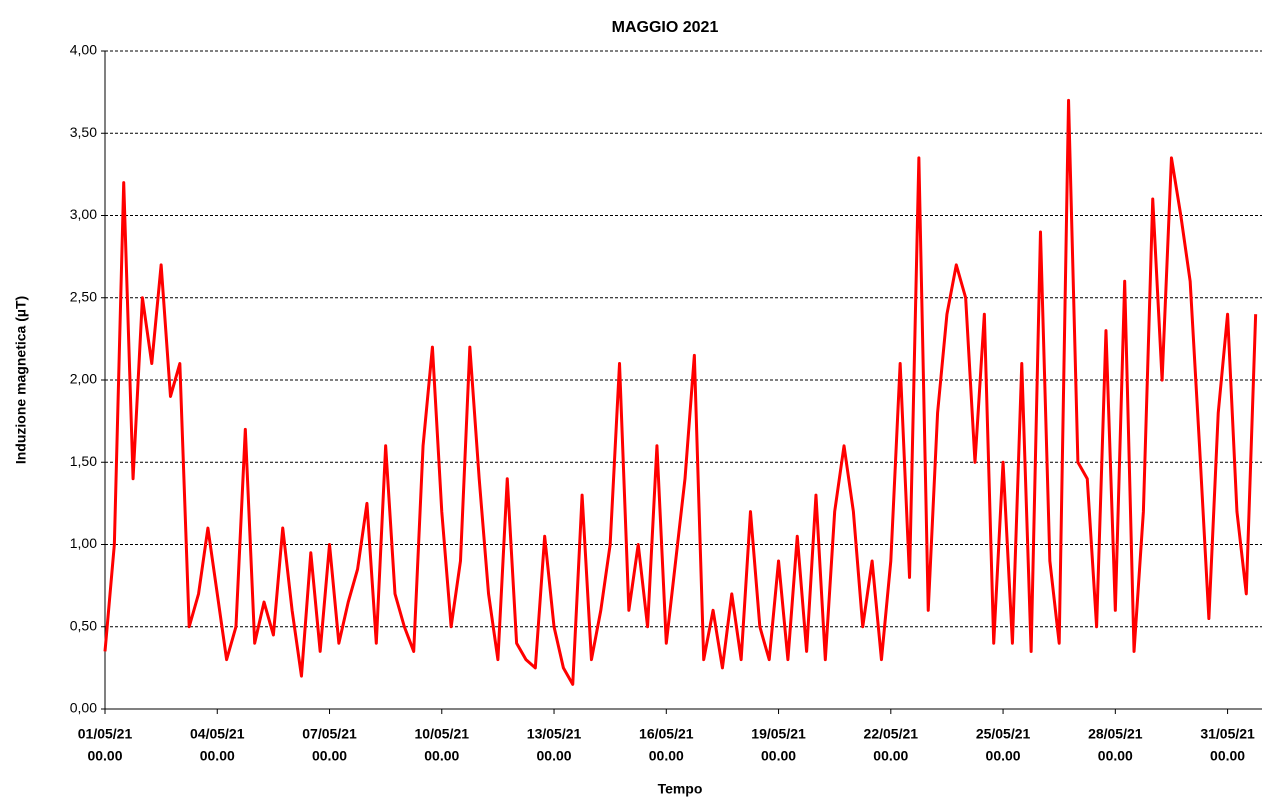 The image size is (1262, 801). I want to click on y-tick-label: 3,50, so click(83, 132).